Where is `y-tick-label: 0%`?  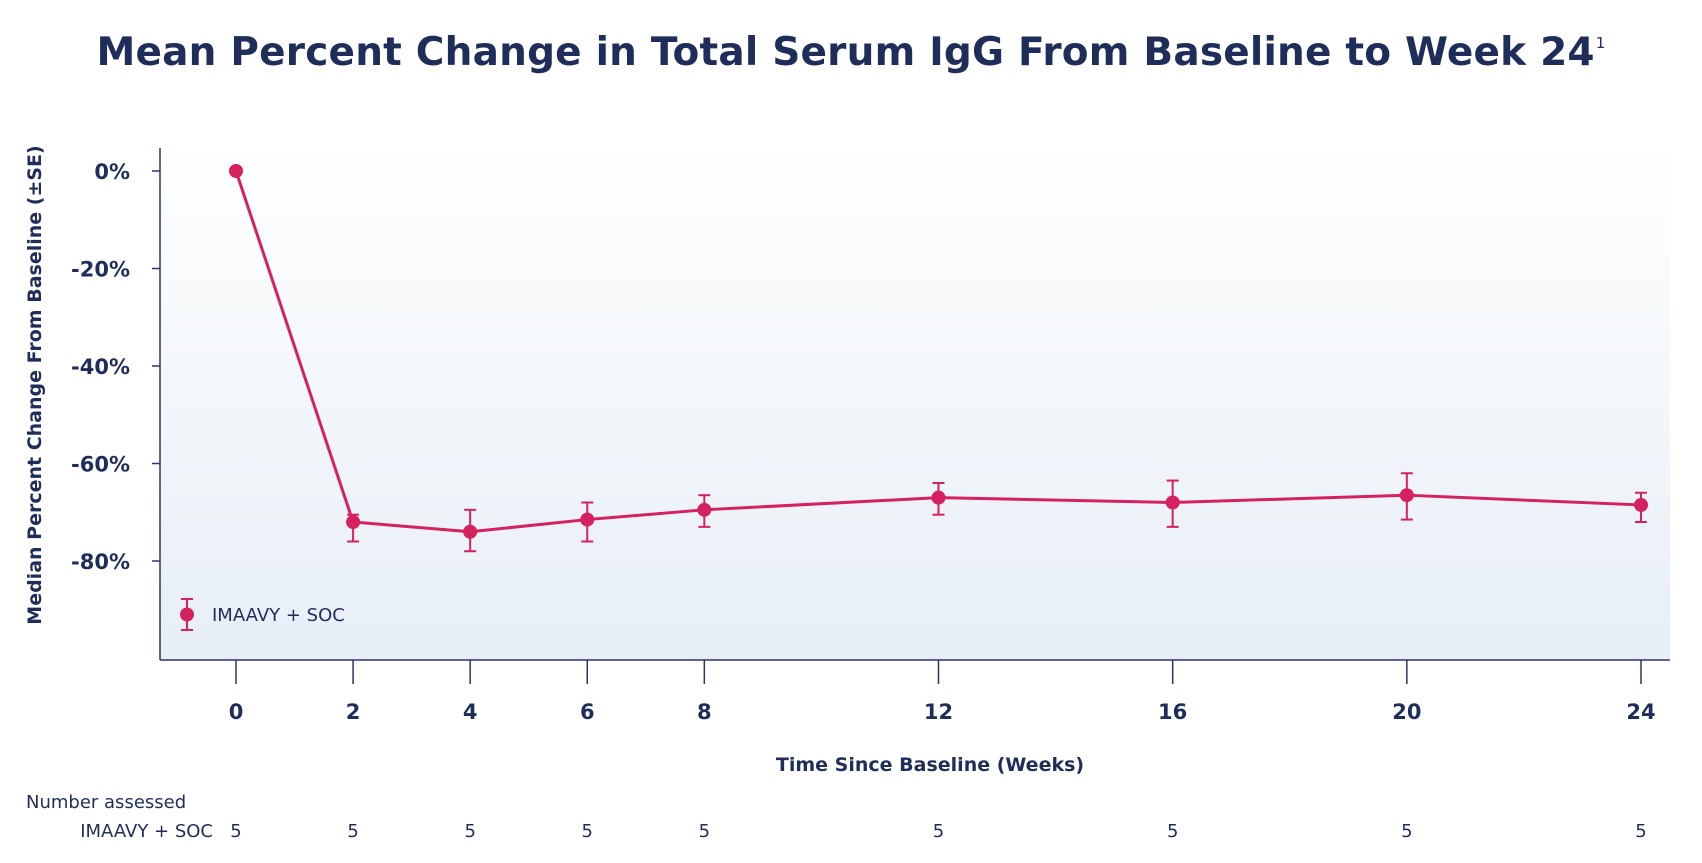 y-tick-label: 0% is located at coordinates (112, 172).